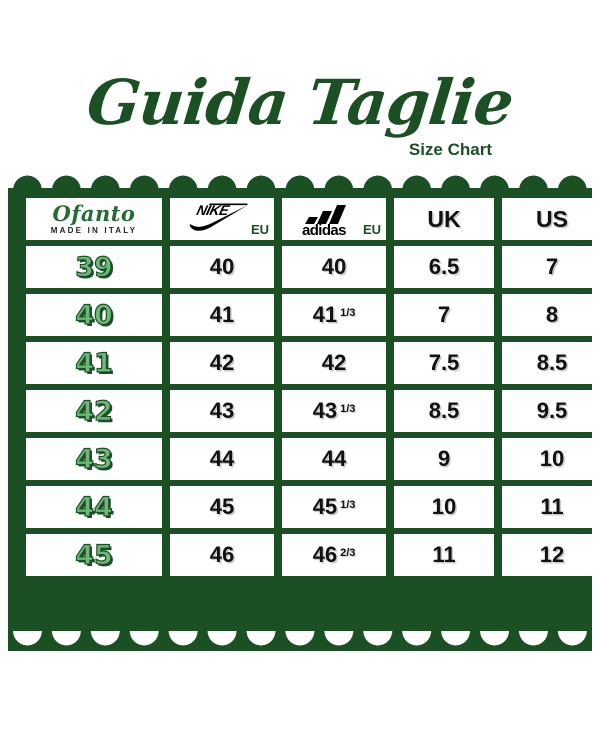  What do you see at coordinates (94, 230) in the screenshot?
I see `ofanto-tagline: MADE IN ITALY` at bounding box center [94, 230].